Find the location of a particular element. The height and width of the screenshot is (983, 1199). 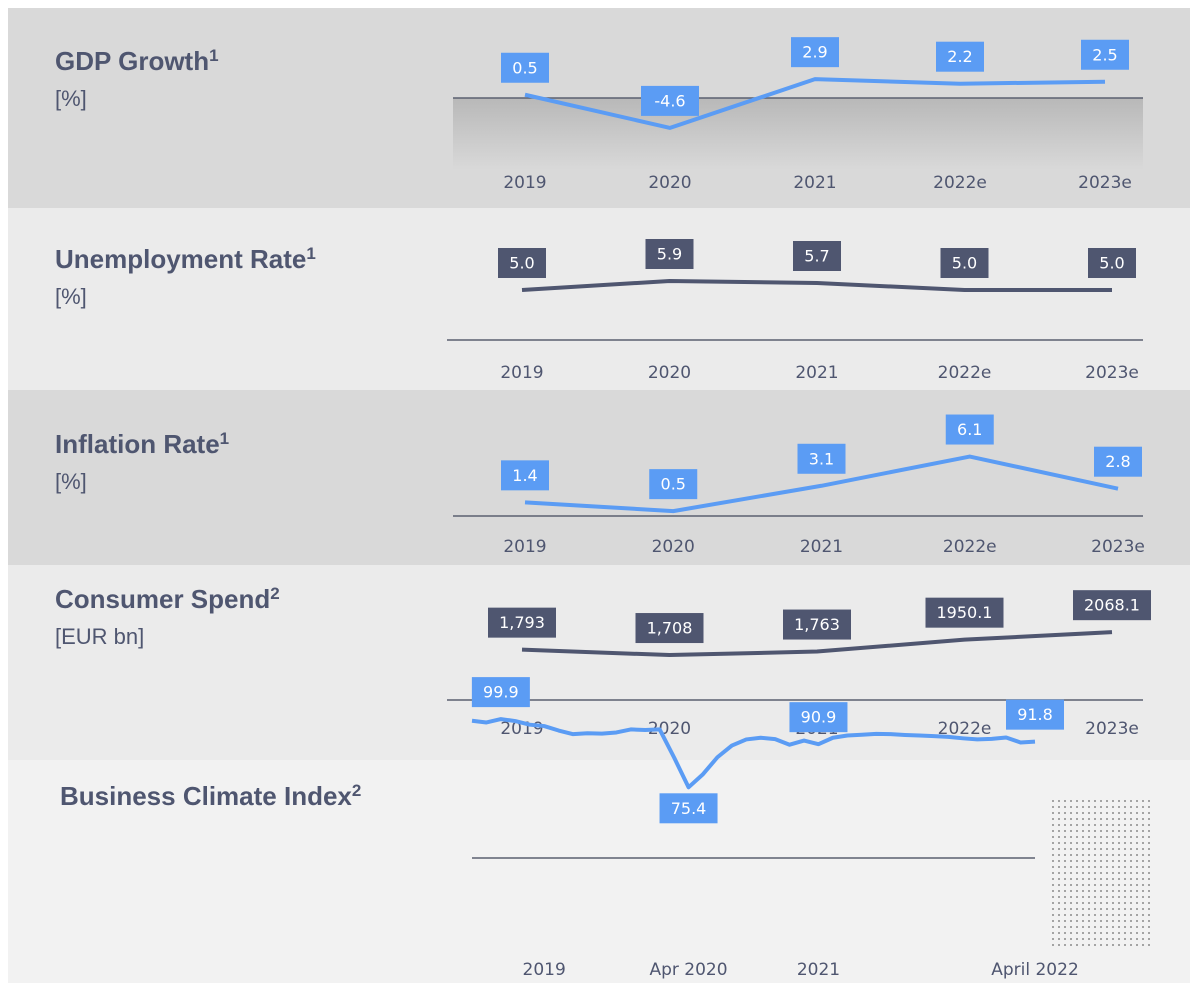

value-label: 5.7 is located at coordinates (816, 256).